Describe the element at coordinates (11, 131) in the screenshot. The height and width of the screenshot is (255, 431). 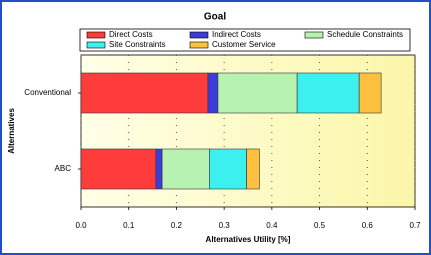
I see `y-axis-label: Alternatives` at that location.